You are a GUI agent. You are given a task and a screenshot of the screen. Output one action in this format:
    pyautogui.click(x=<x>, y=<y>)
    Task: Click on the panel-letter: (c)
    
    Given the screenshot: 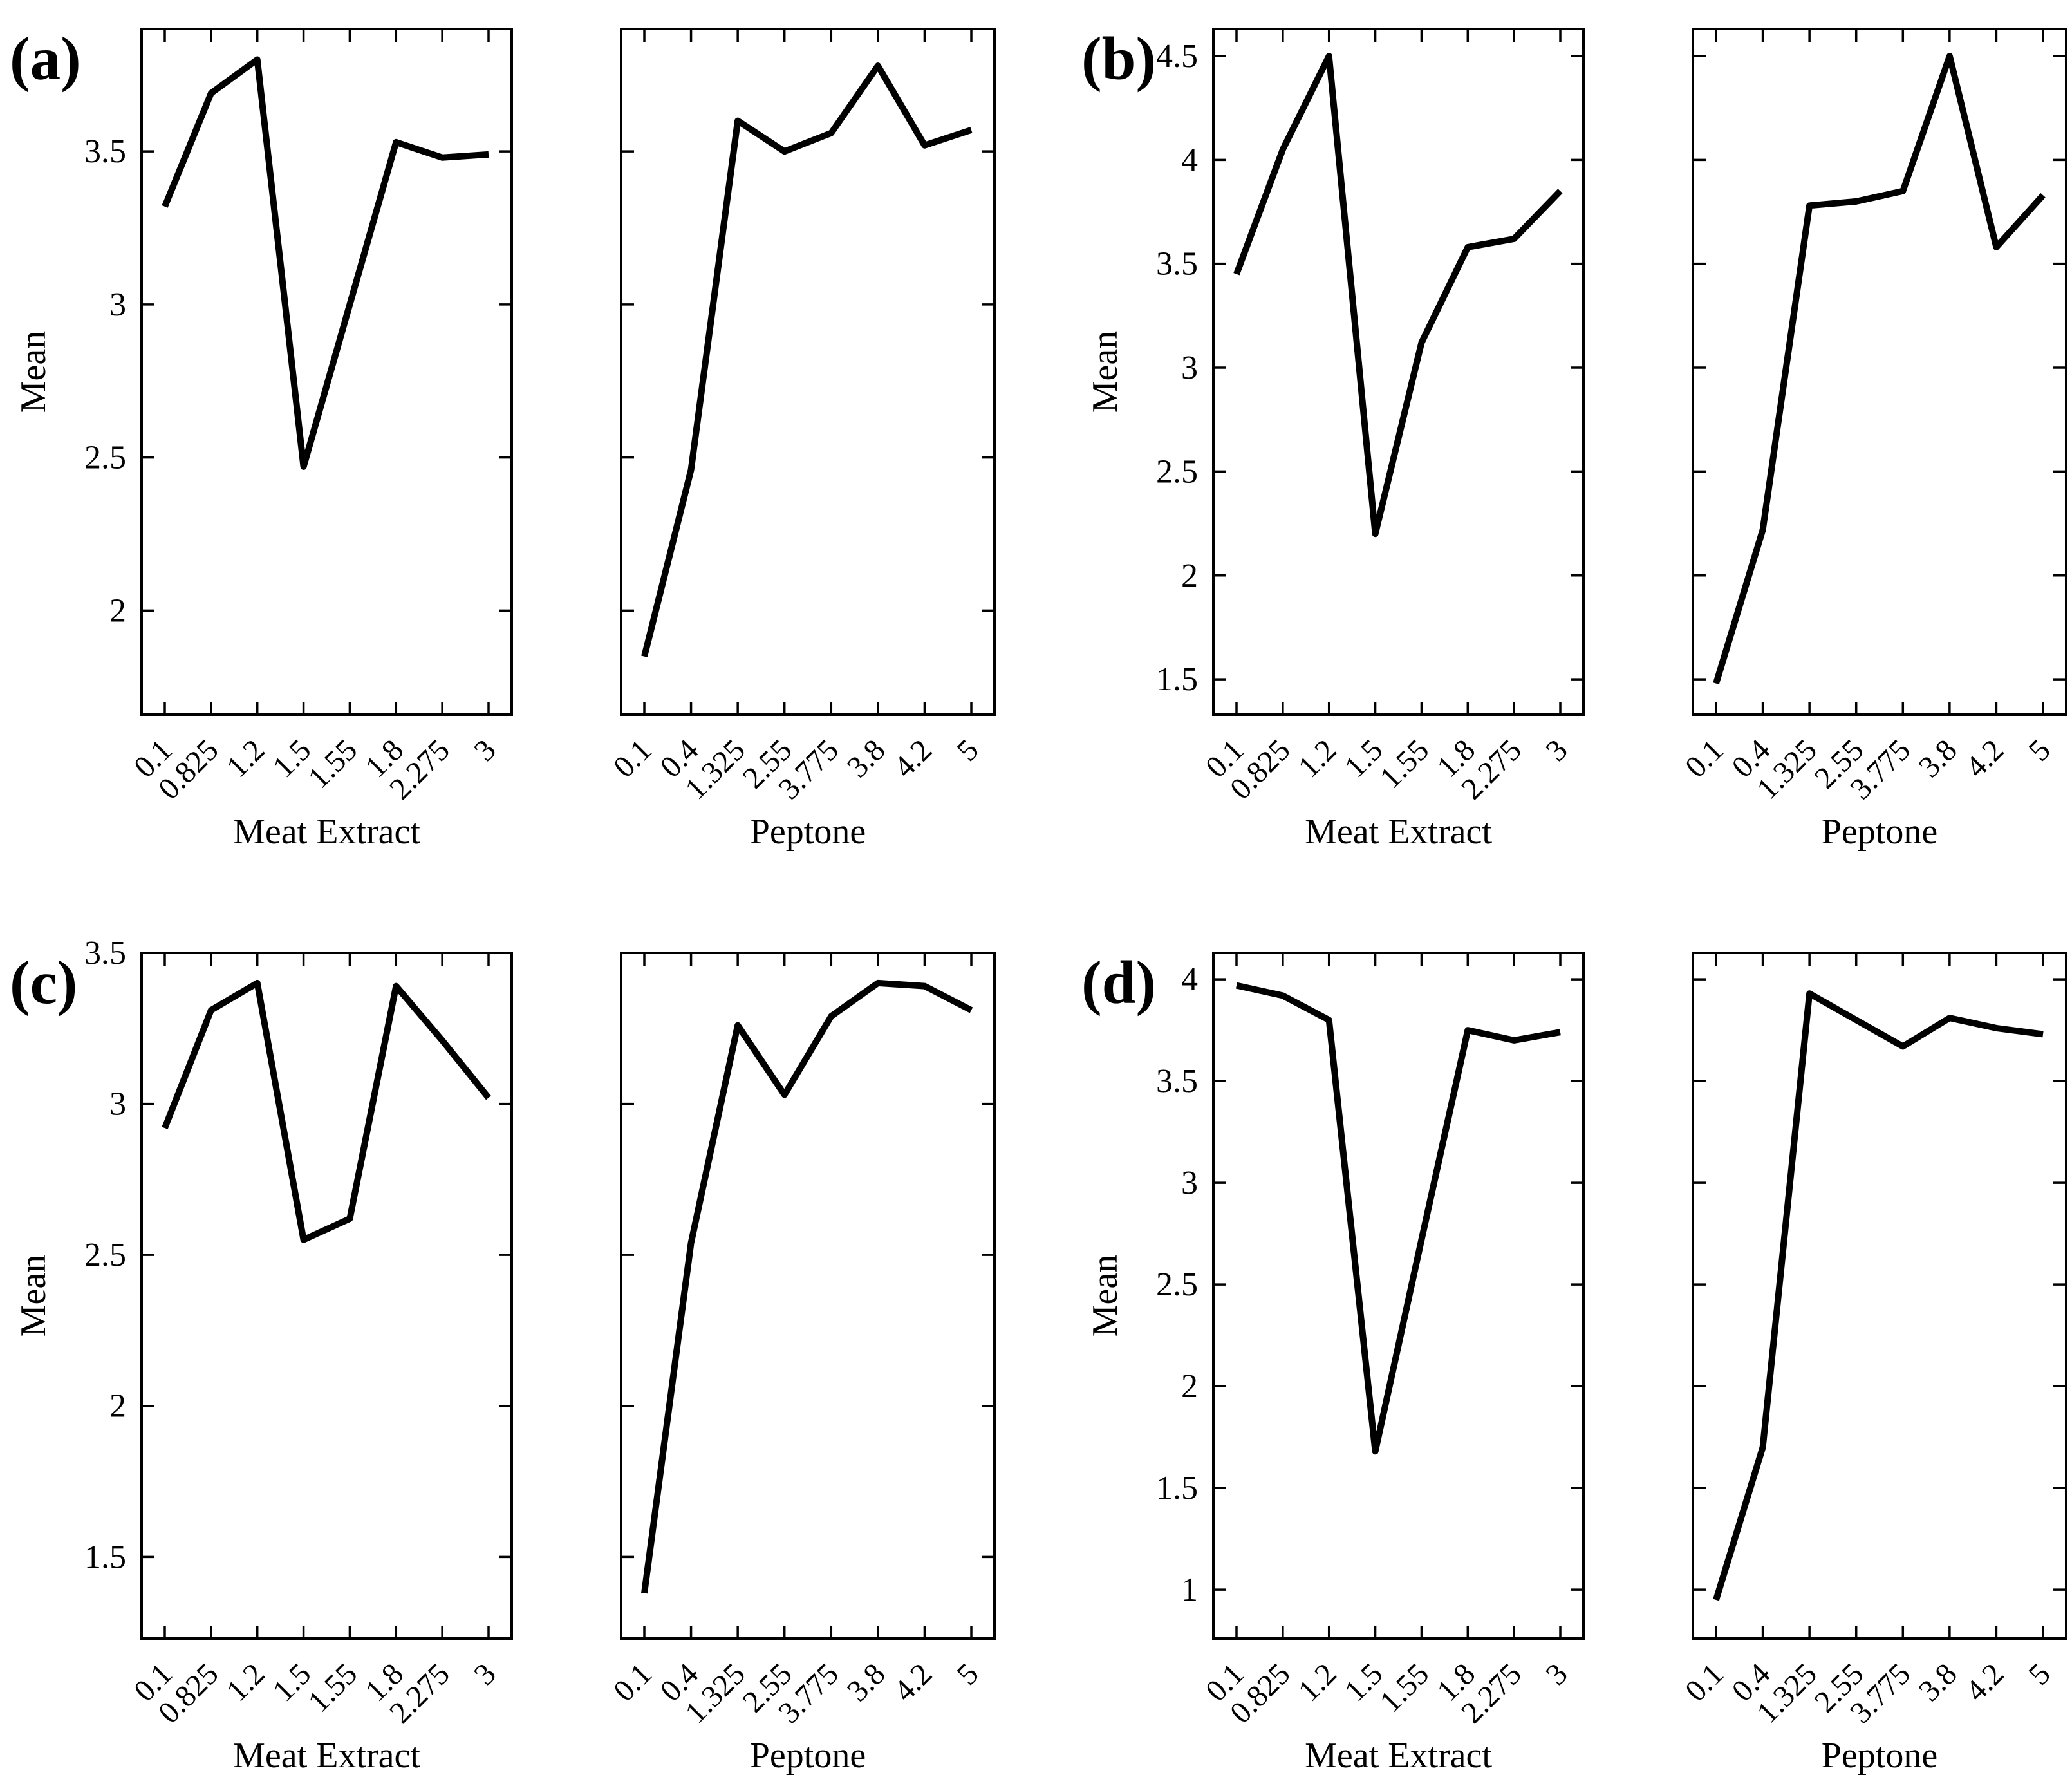 What is the action you would take?
    pyautogui.click(x=43, y=983)
    